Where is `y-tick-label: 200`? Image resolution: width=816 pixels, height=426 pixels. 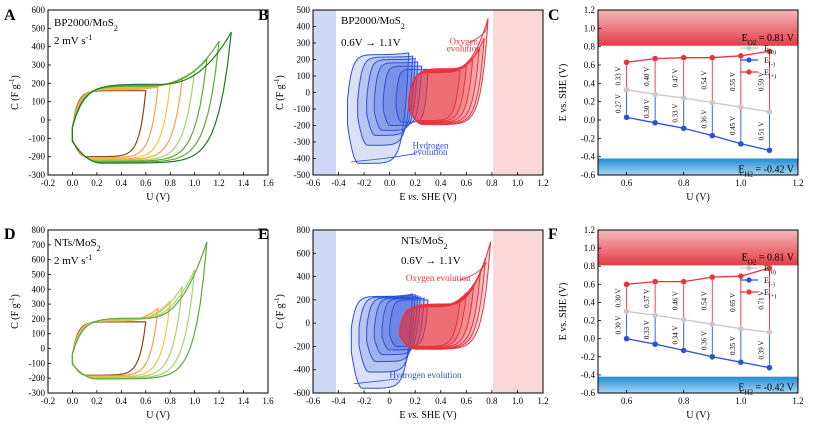 y-tick-label: 200 is located at coordinates (304, 60).